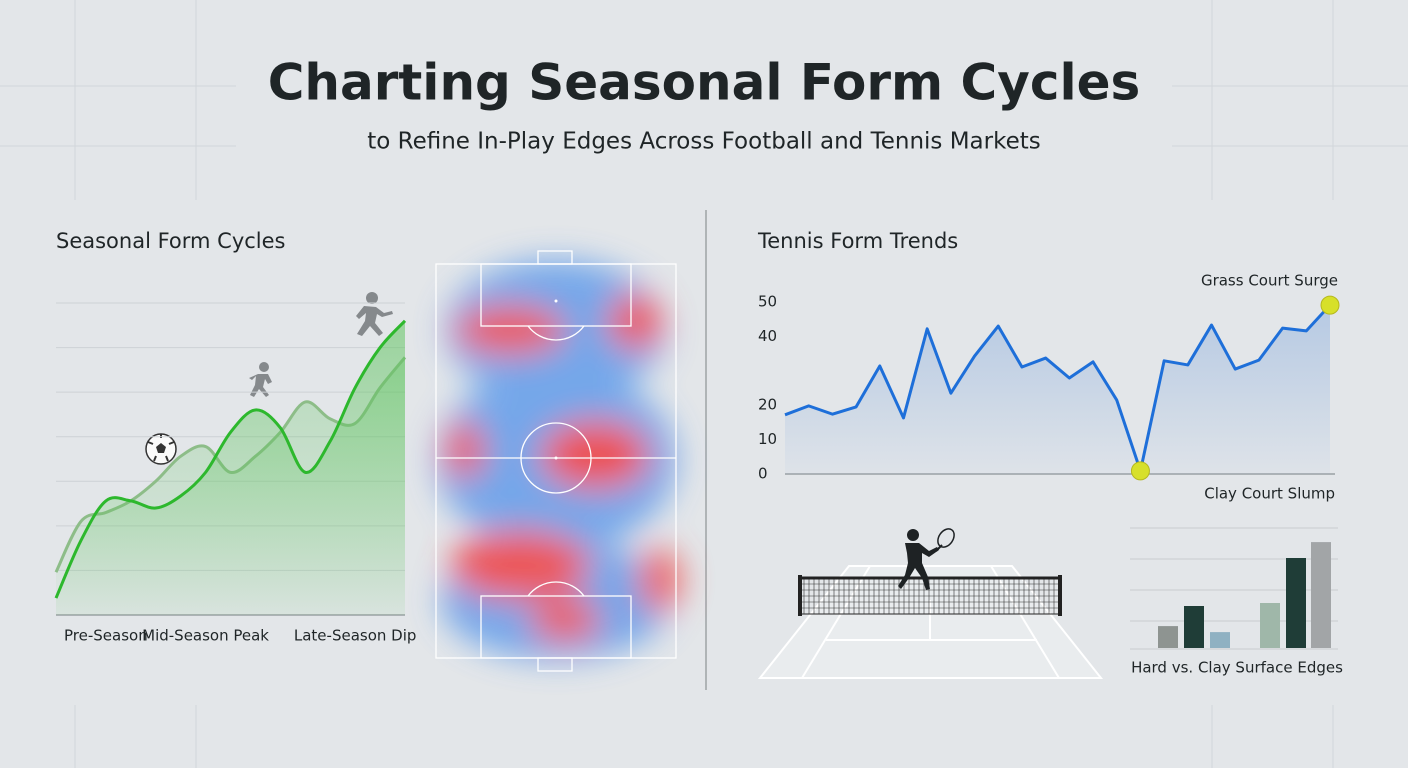 The height and width of the screenshot is (768, 1408). What do you see at coordinates (767, 439) in the screenshot?
I see `y-tick-label: 10` at bounding box center [767, 439].